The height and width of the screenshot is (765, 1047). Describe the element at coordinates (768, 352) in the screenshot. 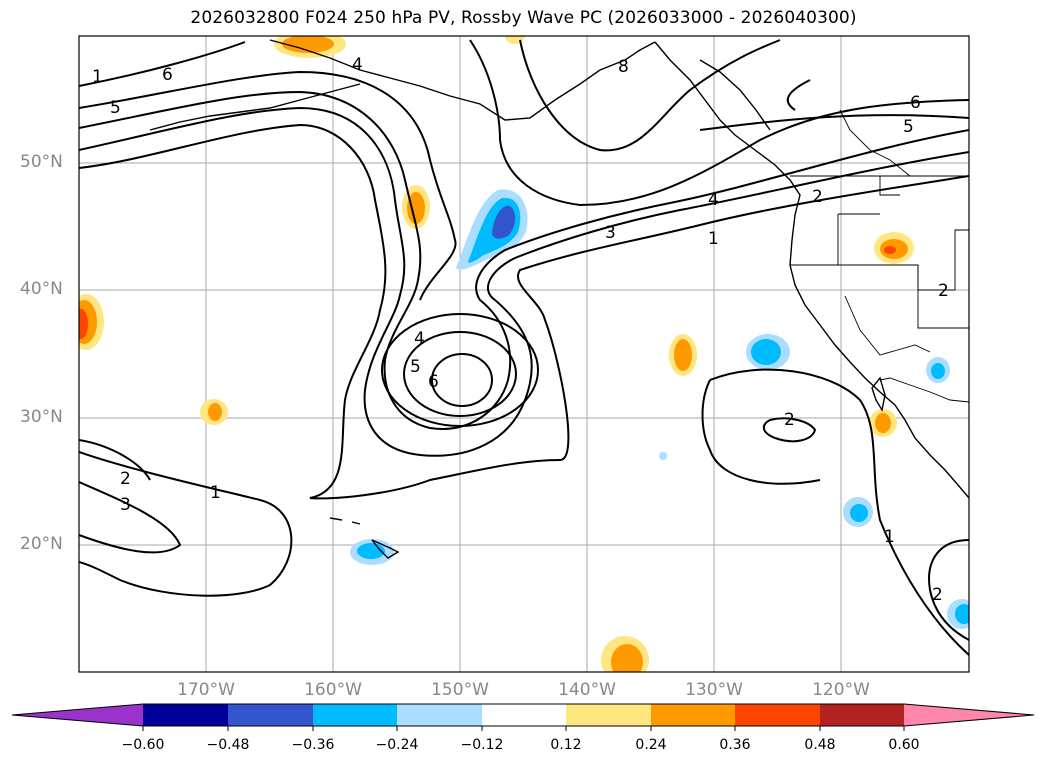

I see `negative-anomaly-127w` at that location.